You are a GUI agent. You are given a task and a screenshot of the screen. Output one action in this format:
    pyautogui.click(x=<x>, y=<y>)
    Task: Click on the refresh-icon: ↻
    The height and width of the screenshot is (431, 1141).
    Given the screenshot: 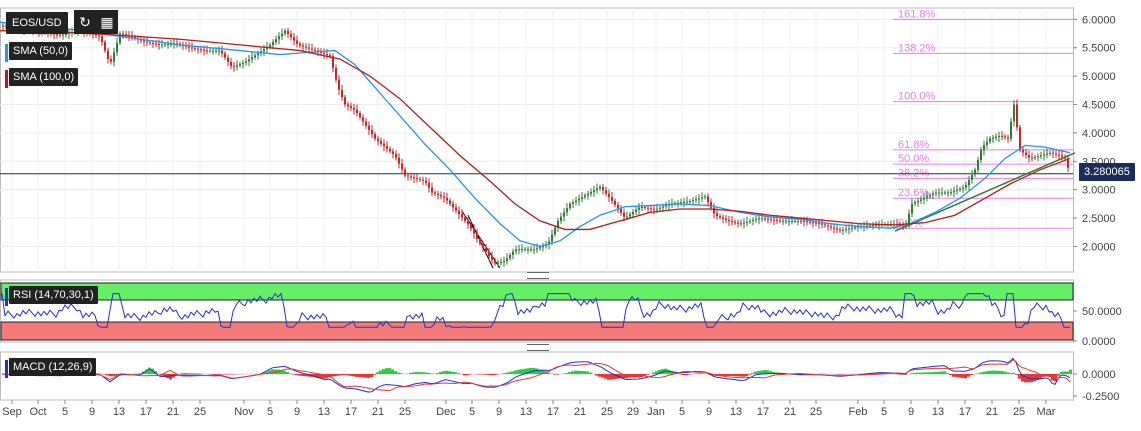 What is the action you would take?
    pyautogui.click(x=85, y=22)
    